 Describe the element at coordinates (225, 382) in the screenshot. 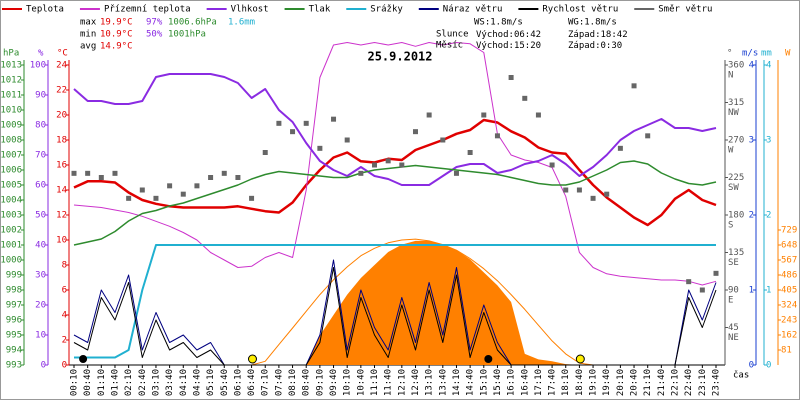

I see `x-tick-label: 05:40` at that location.